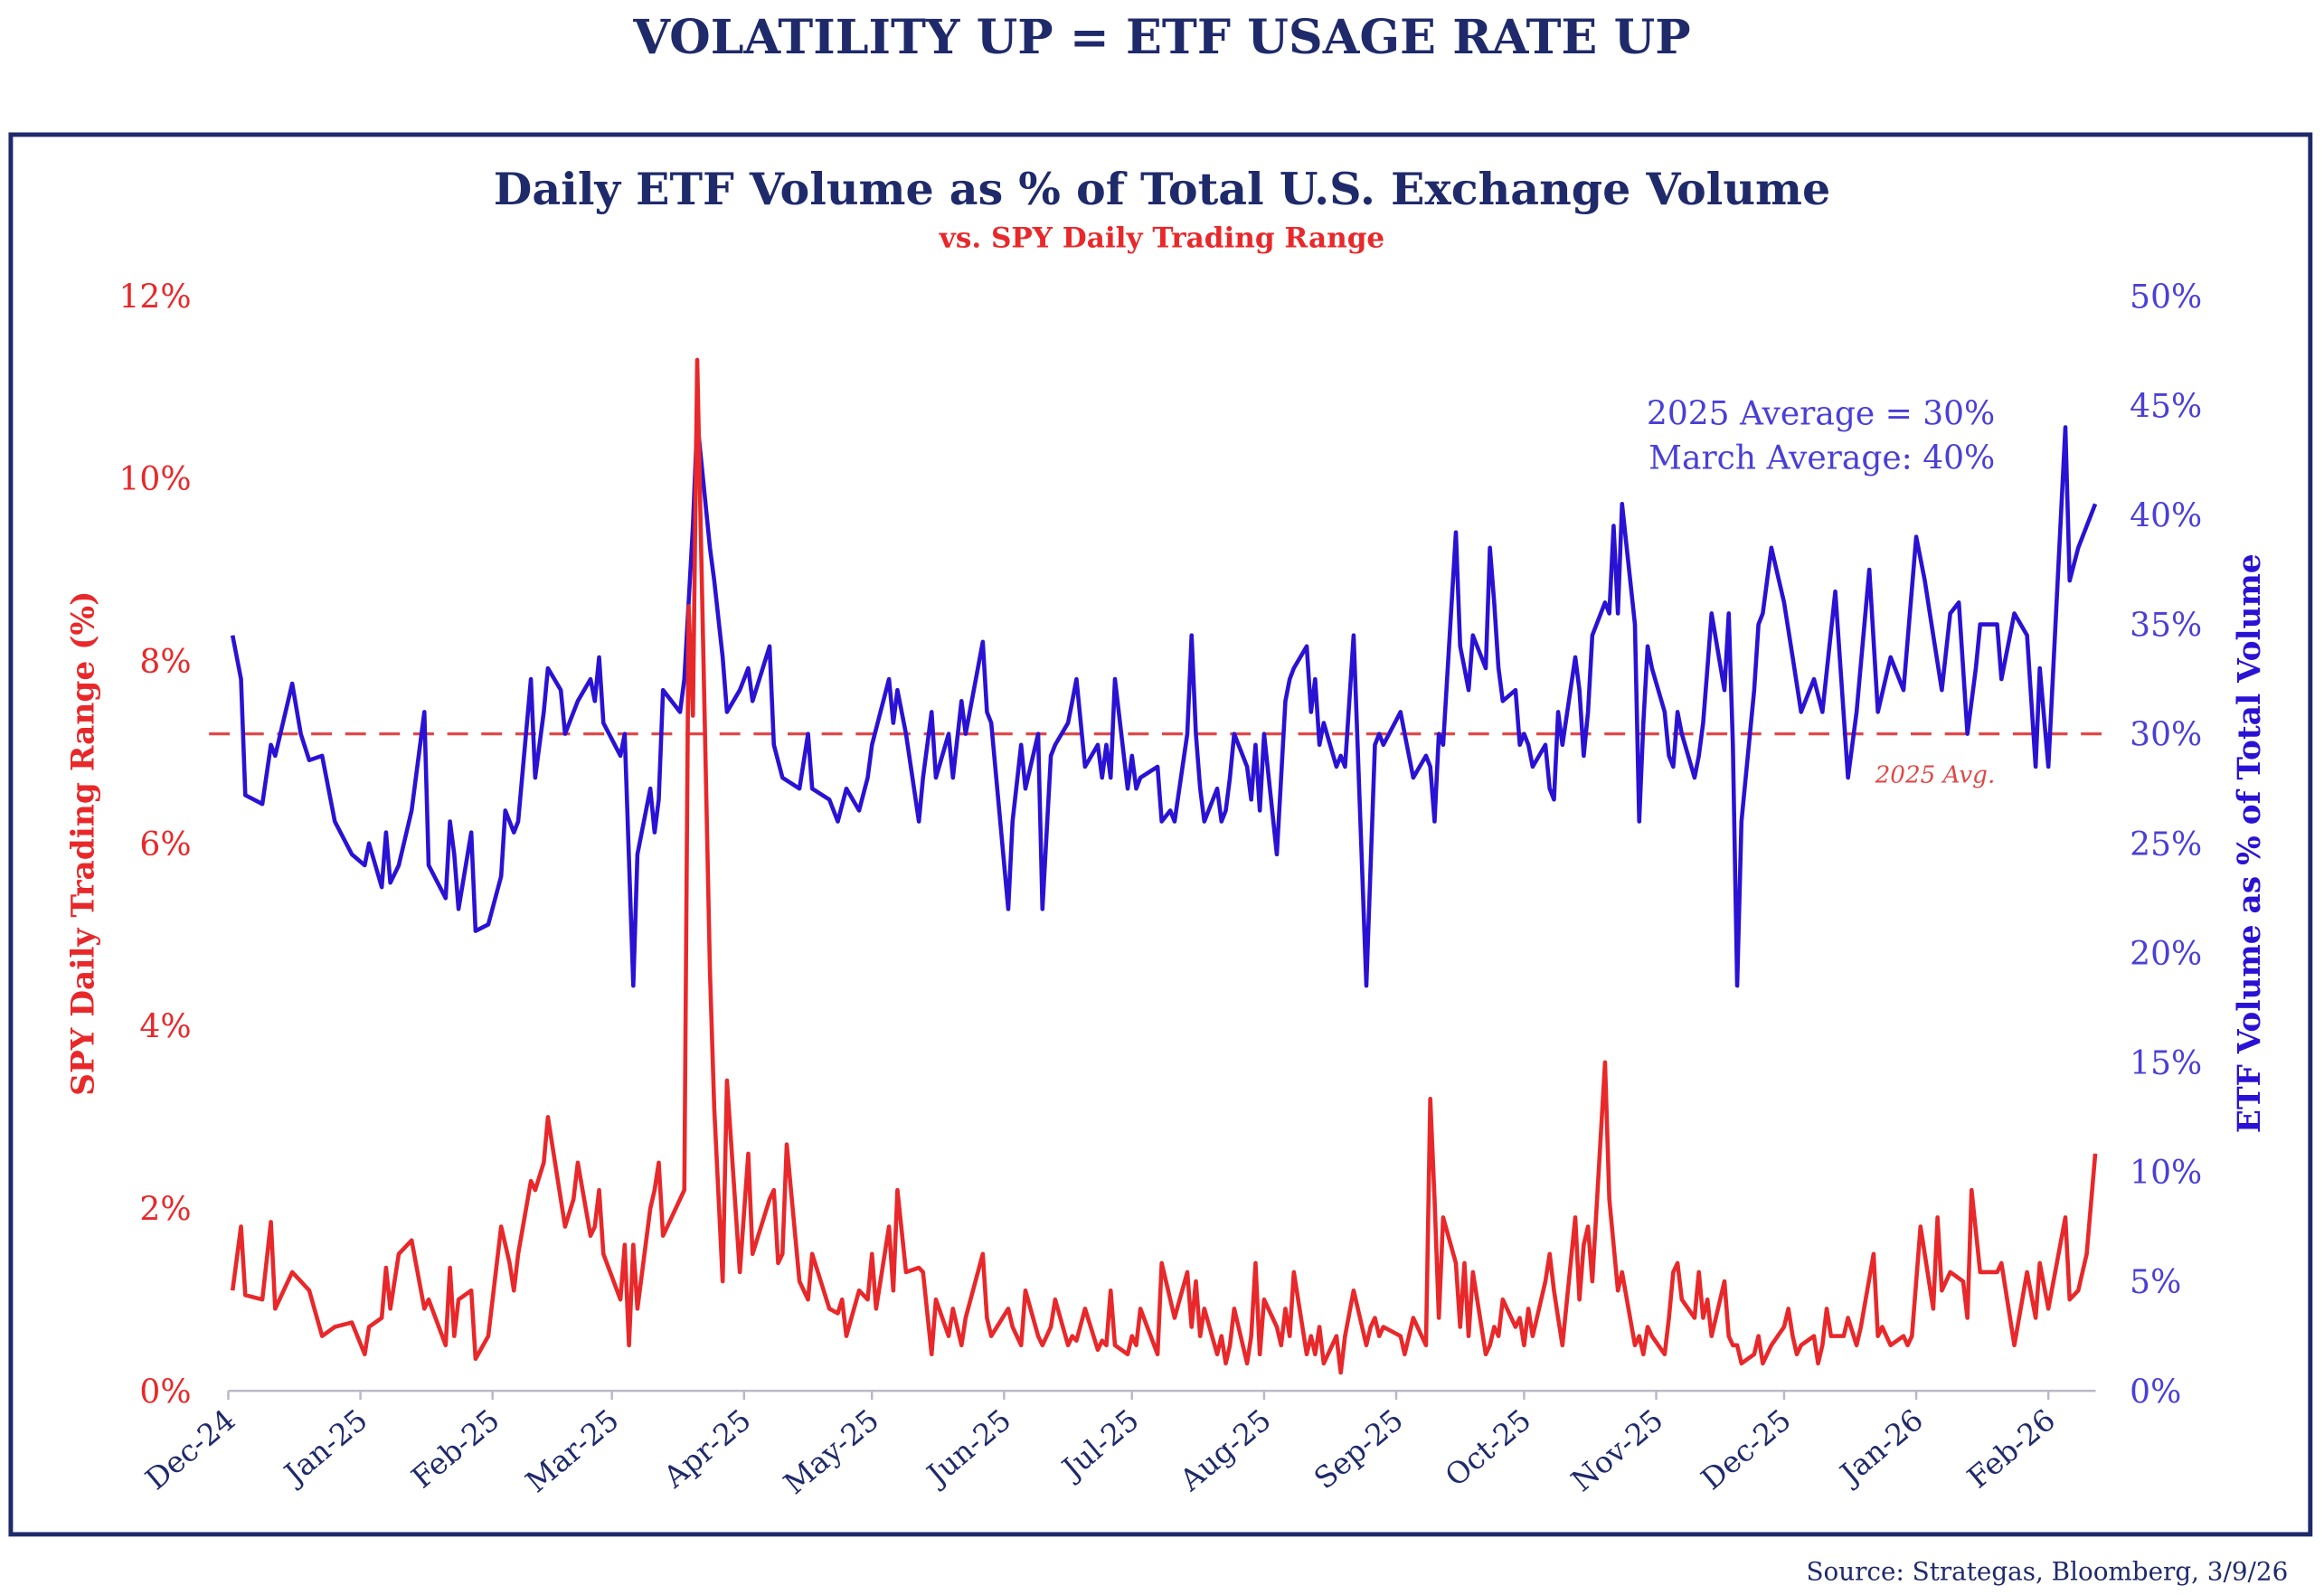 The width and height of the screenshot is (2324, 1595). What do you see at coordinates (572, 1450) in the screenshot?
I see `x-tick-label: Mar-25` at bounding box center [572, 1450].